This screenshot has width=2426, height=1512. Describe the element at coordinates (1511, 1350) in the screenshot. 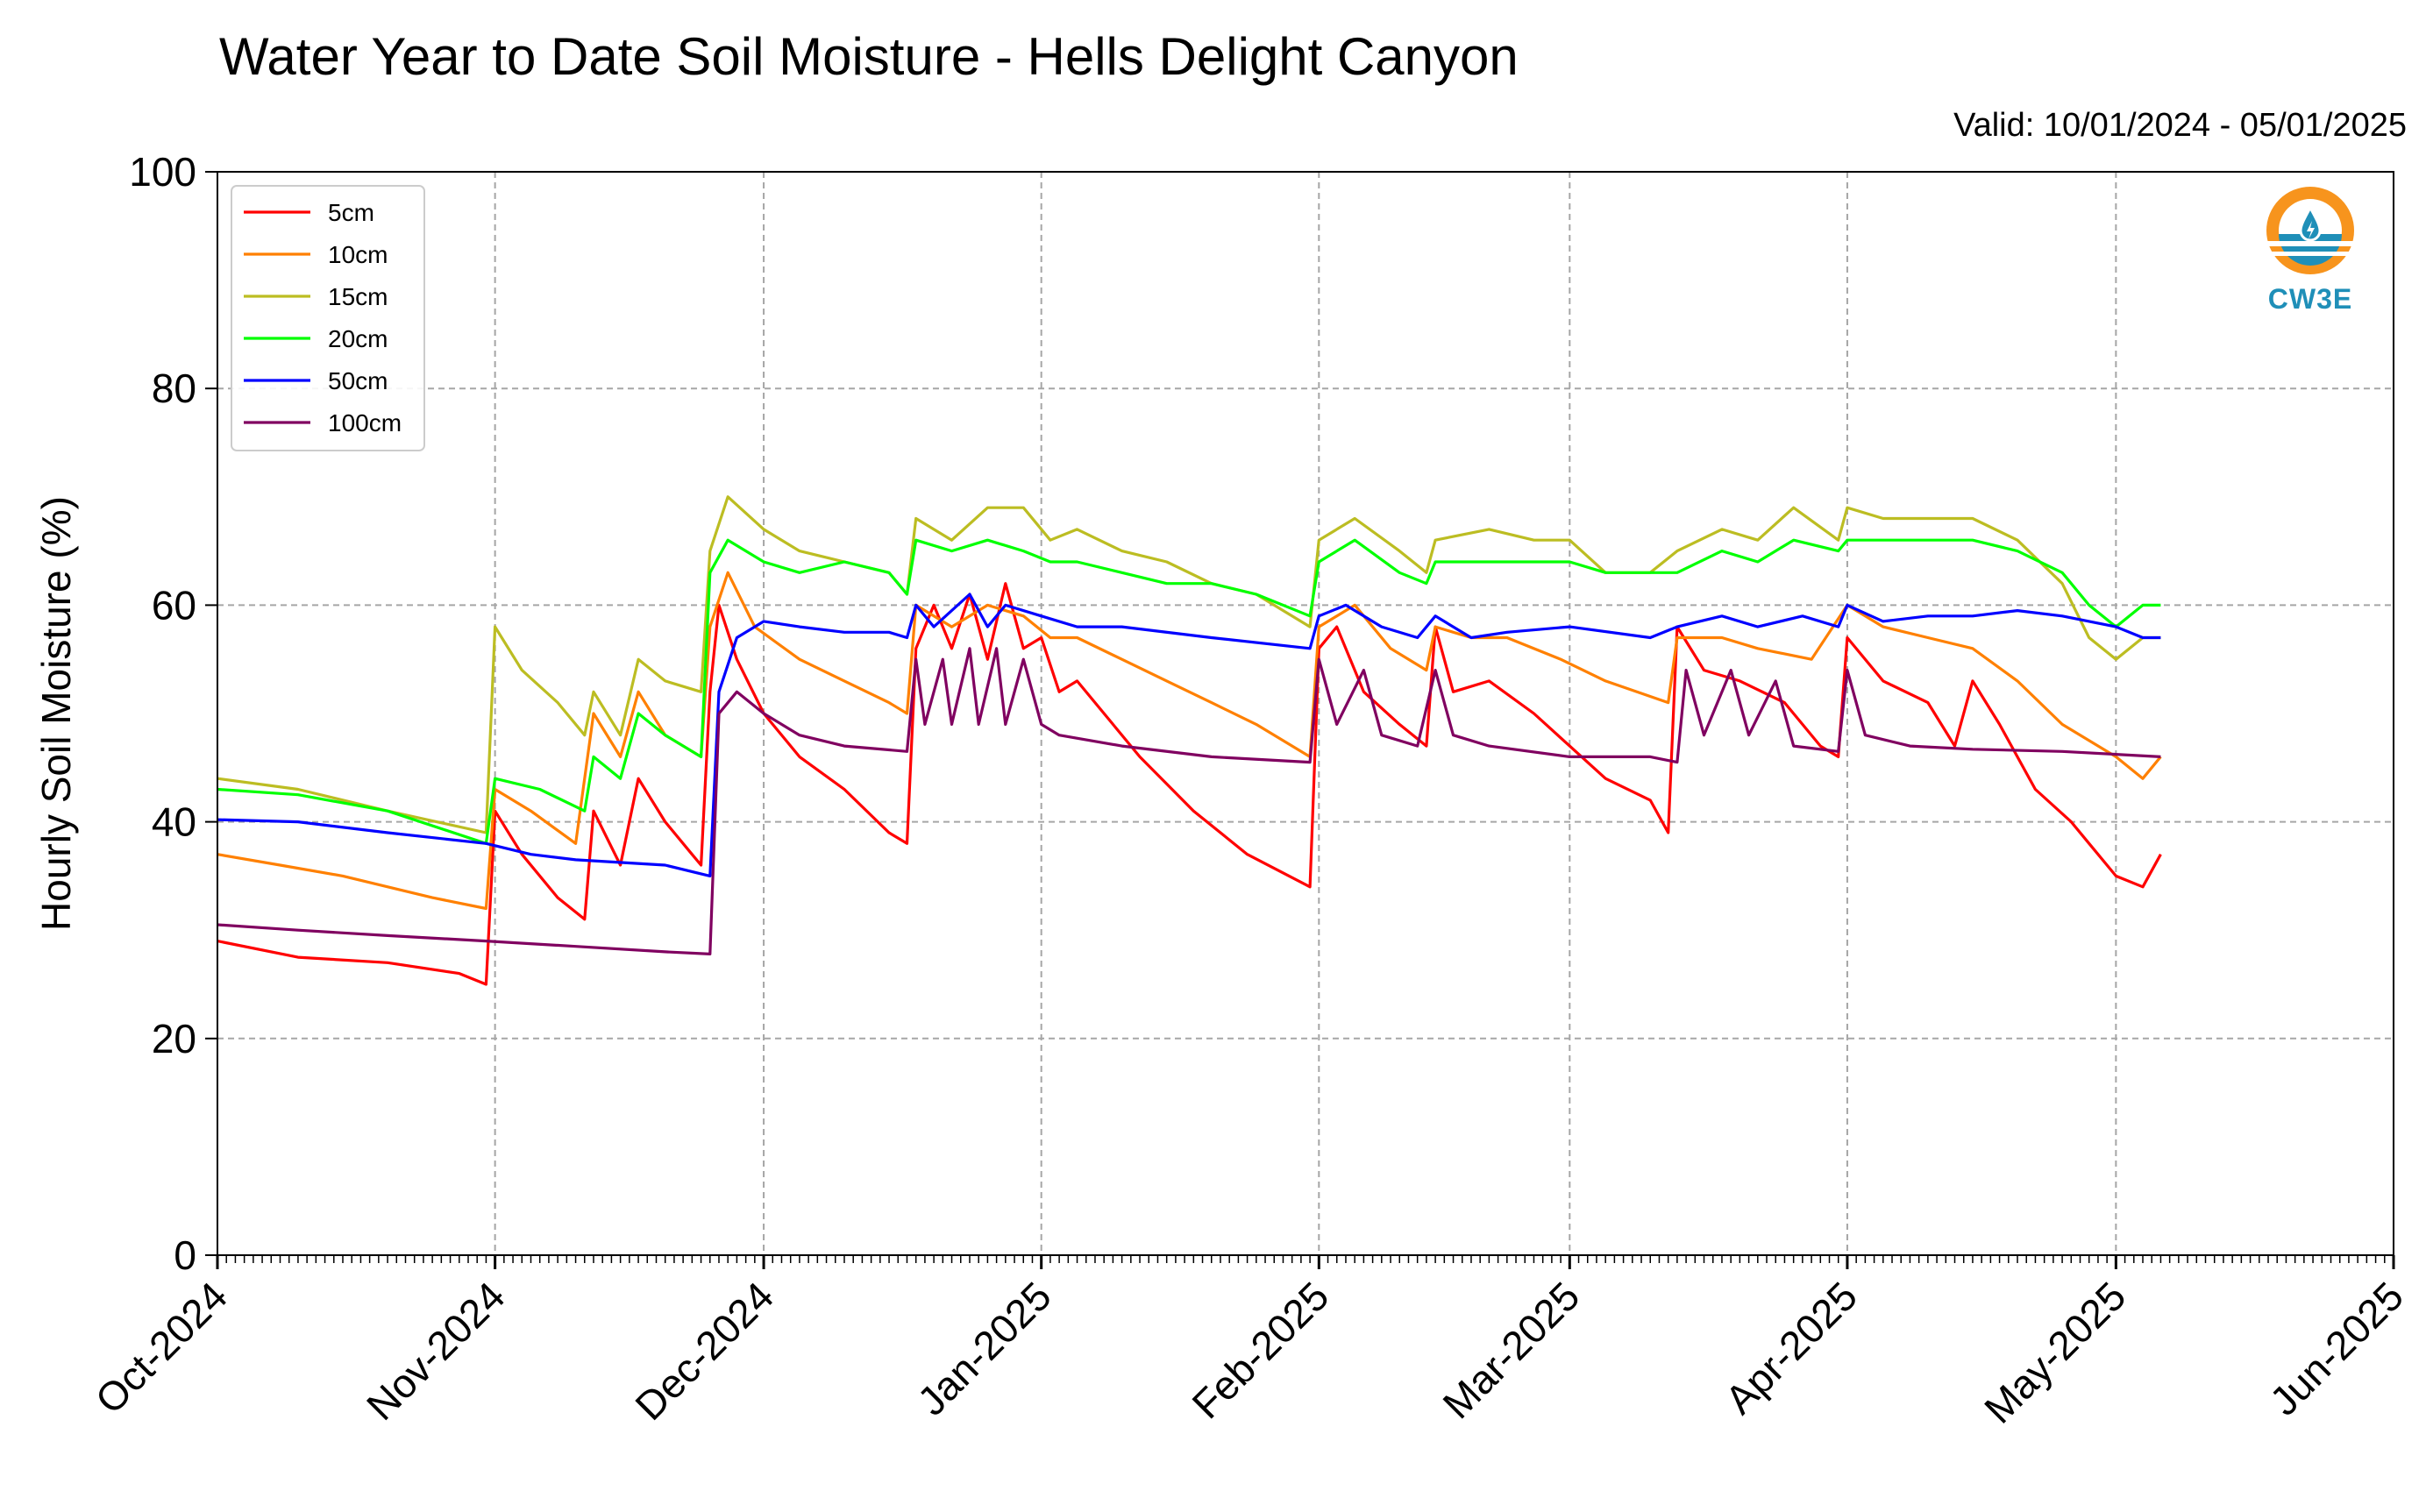

I see `x-tick-label: Mar-2025` at that location.